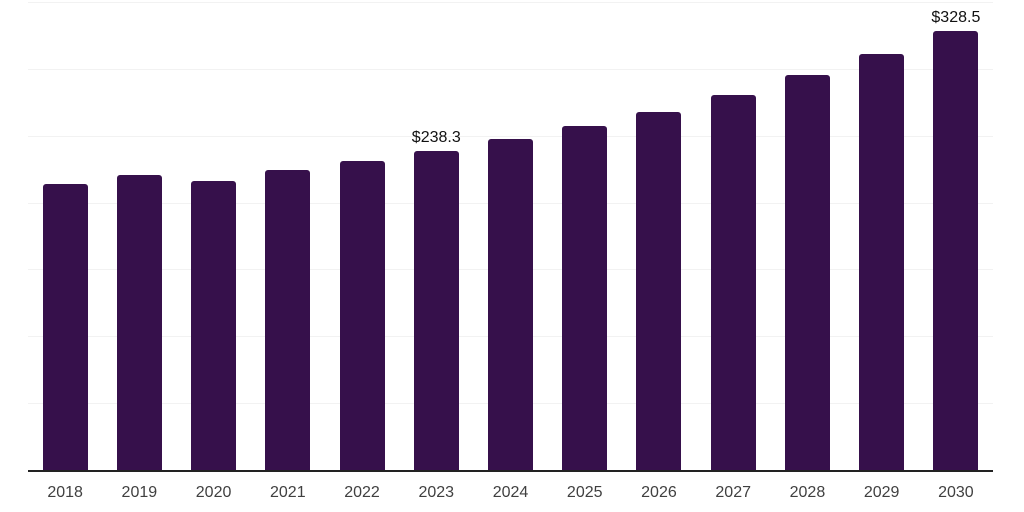 This screenshot has height=512, width=1024. What do you see at coordinates (881, 492) in the screenshot?
I see `x-axis-label: 2029` at bounding box center [881, 492].